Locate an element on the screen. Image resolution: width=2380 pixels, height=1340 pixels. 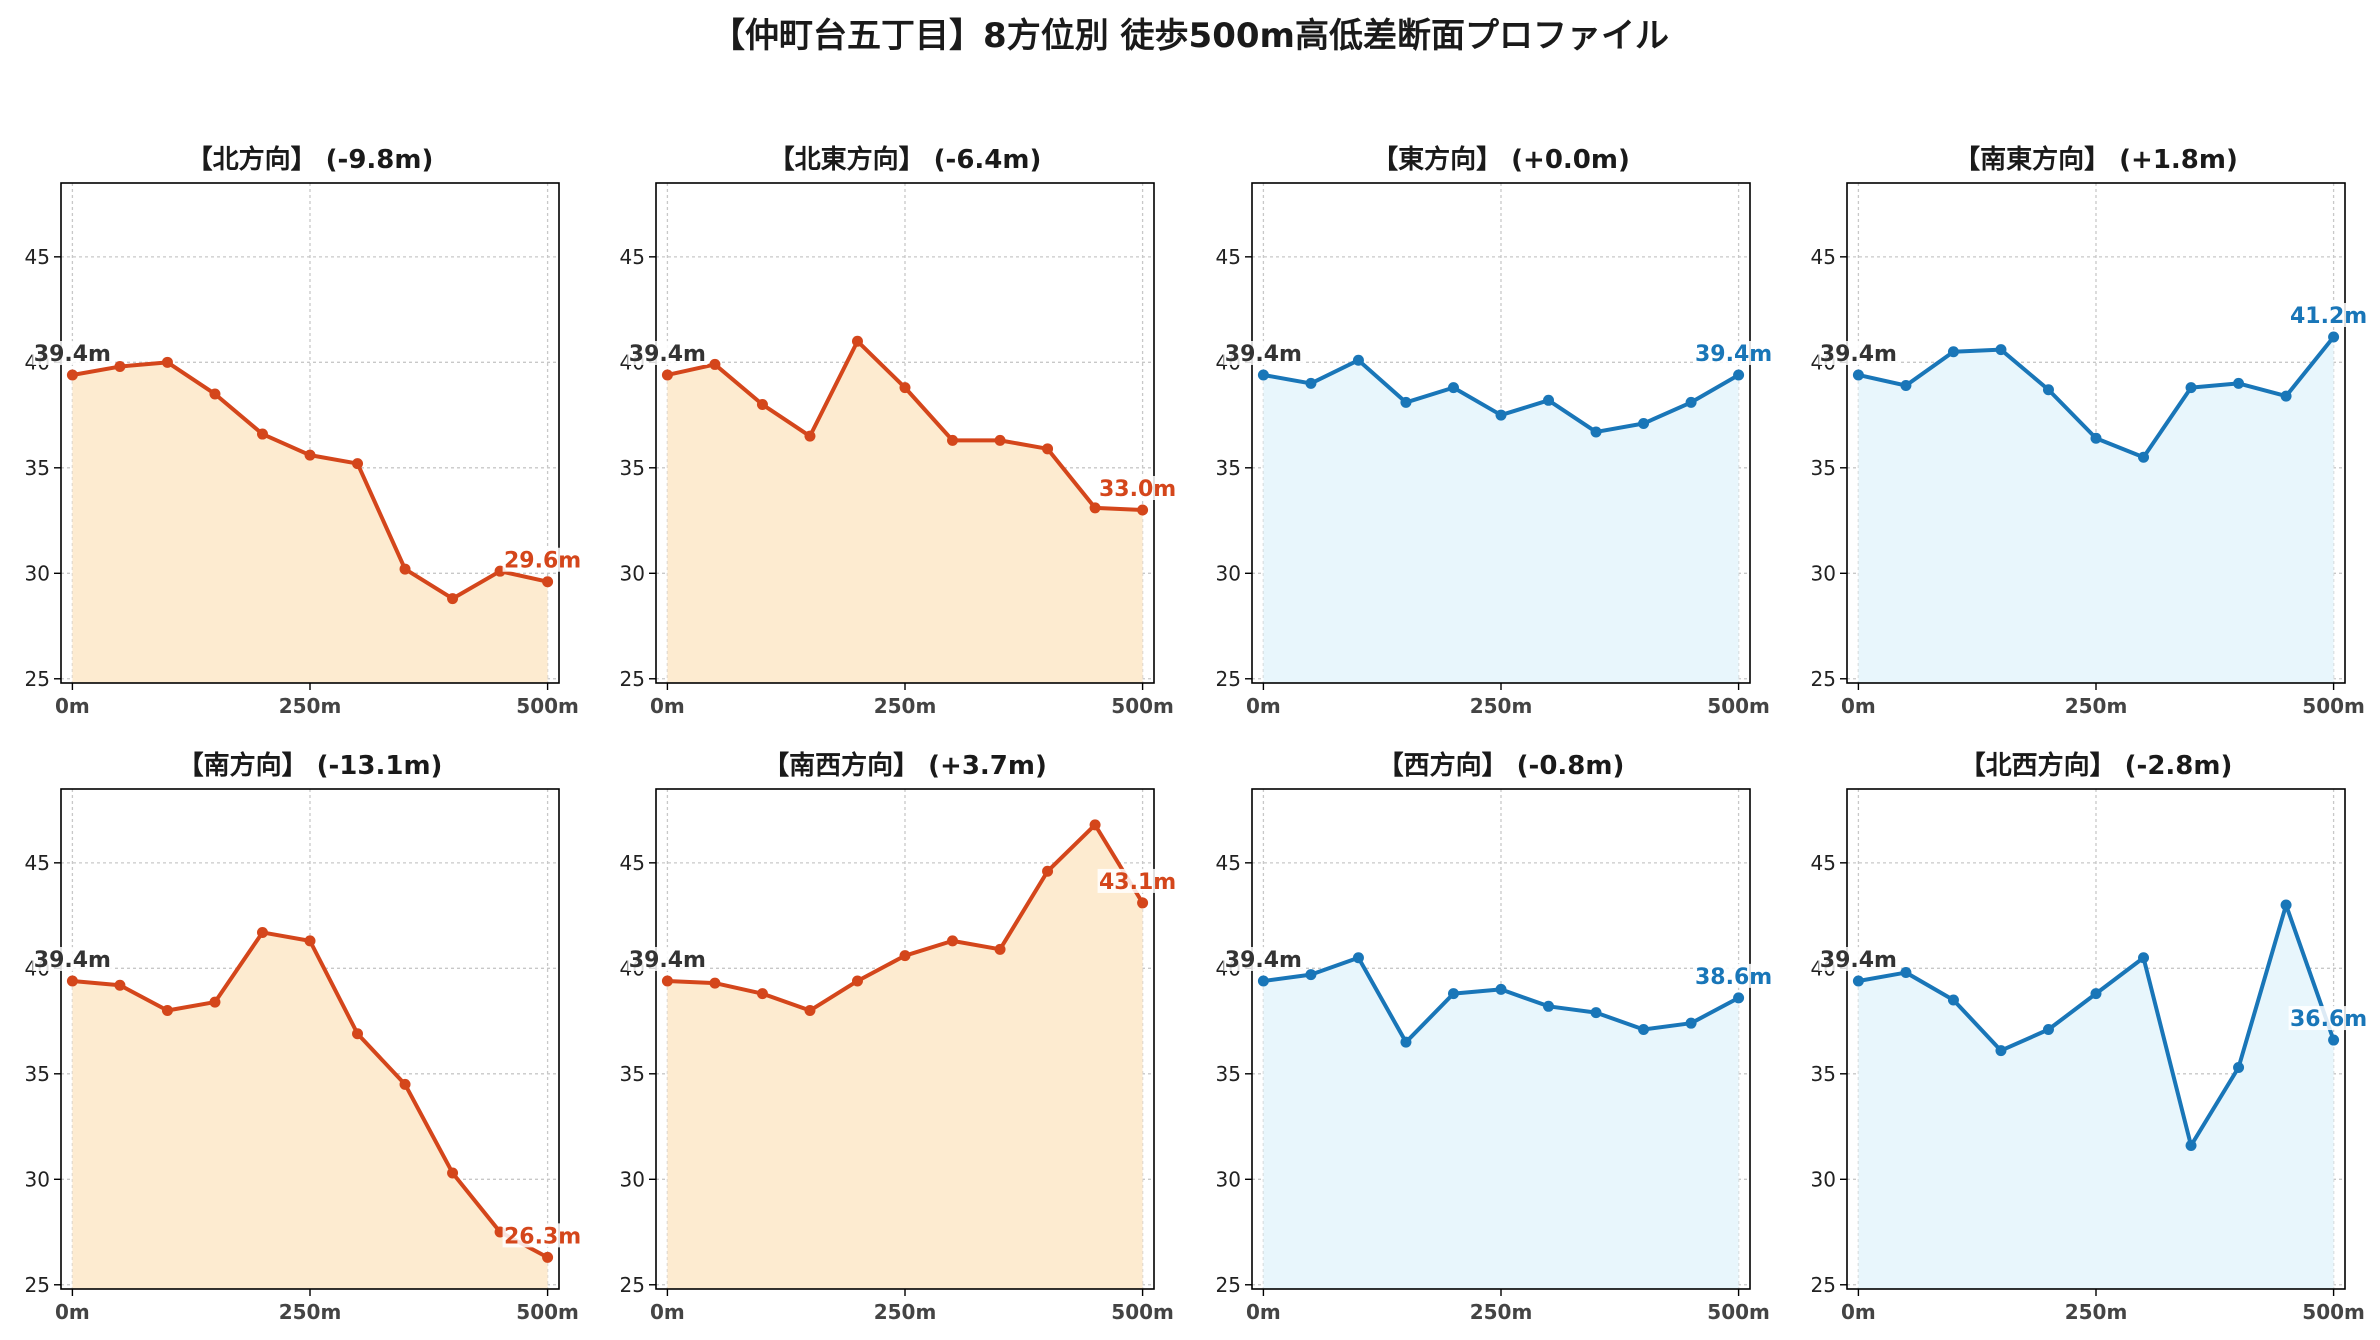
panel-title: 【西方向】 (-0.8m) is located at coordinates (1501, 765).